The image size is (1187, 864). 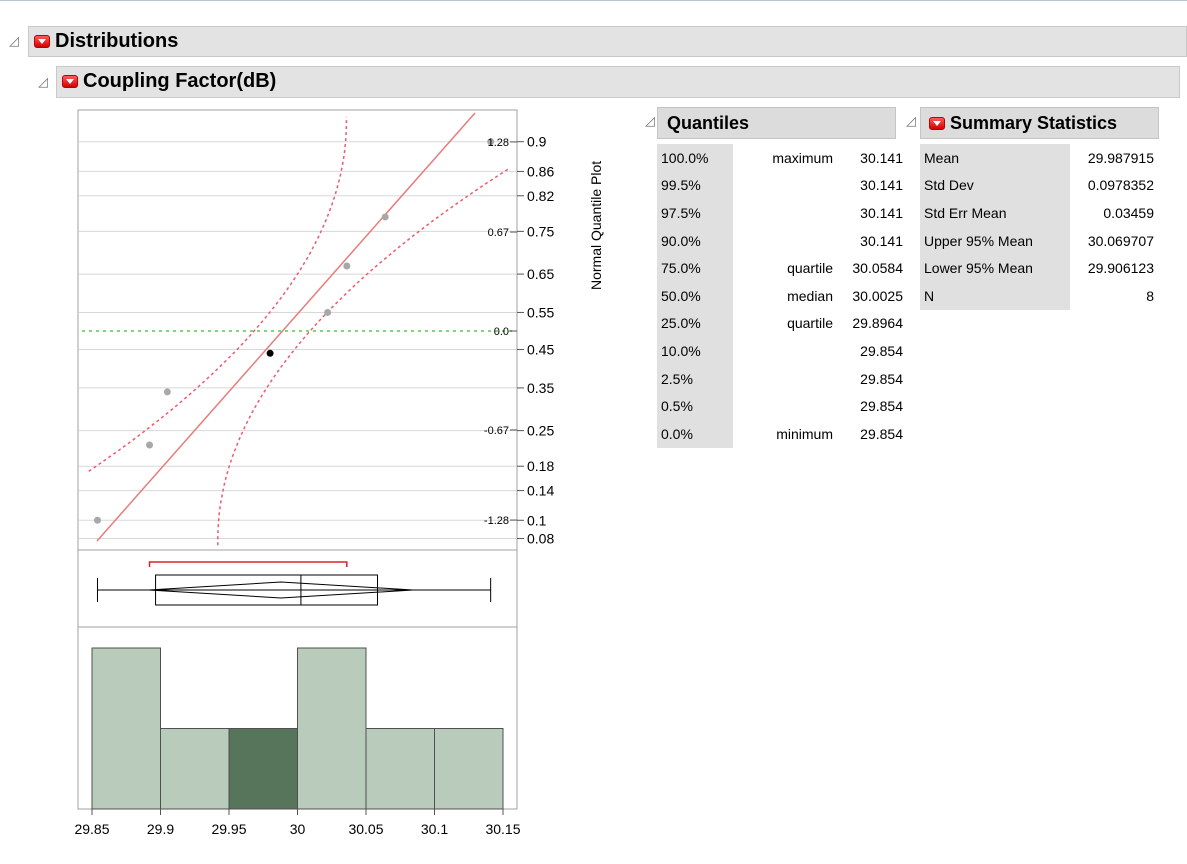 I want to click on summary-value: 0.03459, so click(x=1128, y=212).